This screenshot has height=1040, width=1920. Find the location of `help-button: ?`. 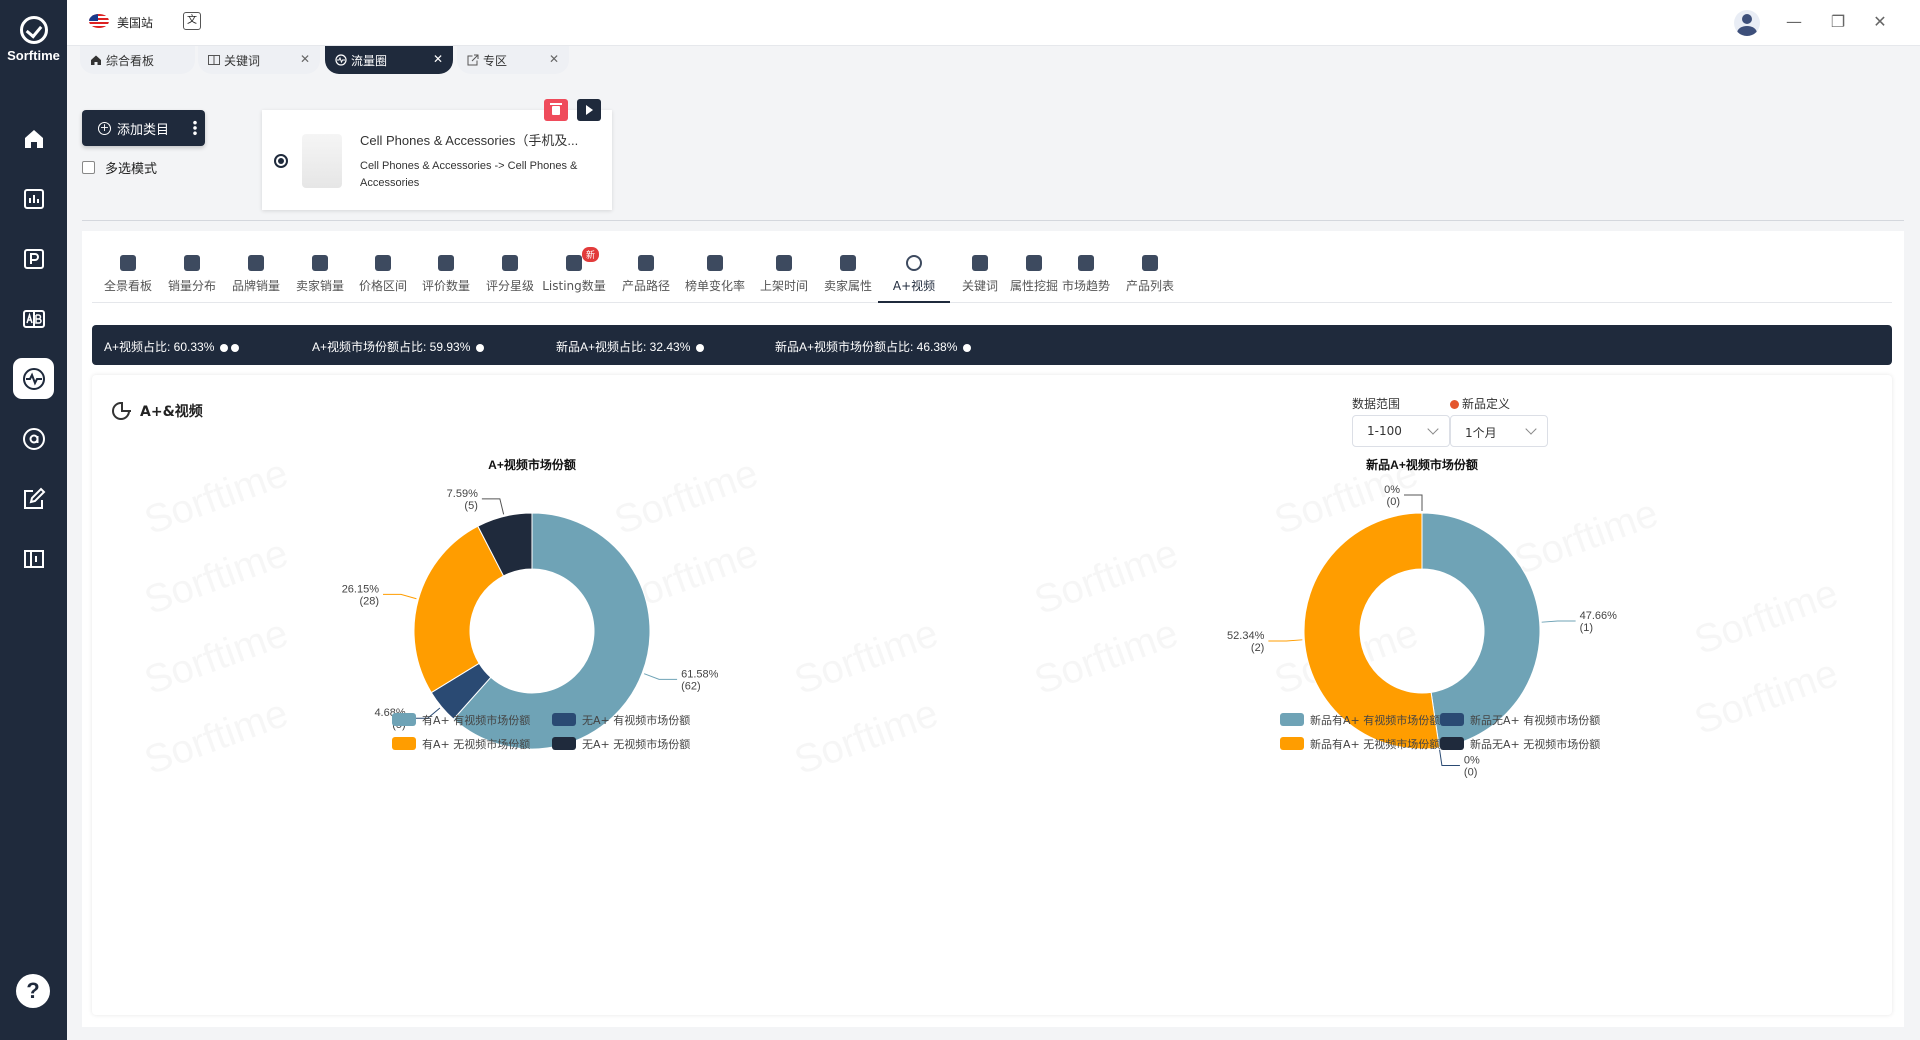

help-button: ? is located at coordinates (33, 991).